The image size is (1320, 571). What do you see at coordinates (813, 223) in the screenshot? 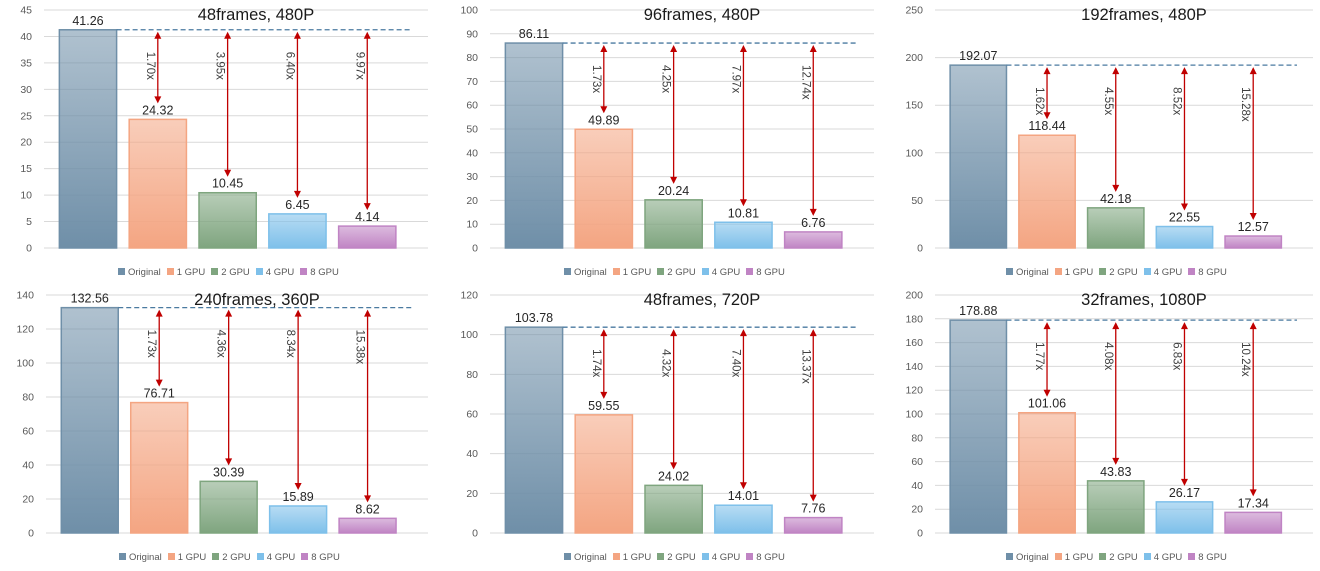
I see `bar-value-label: 6.76` at bounding box center [813, 223].